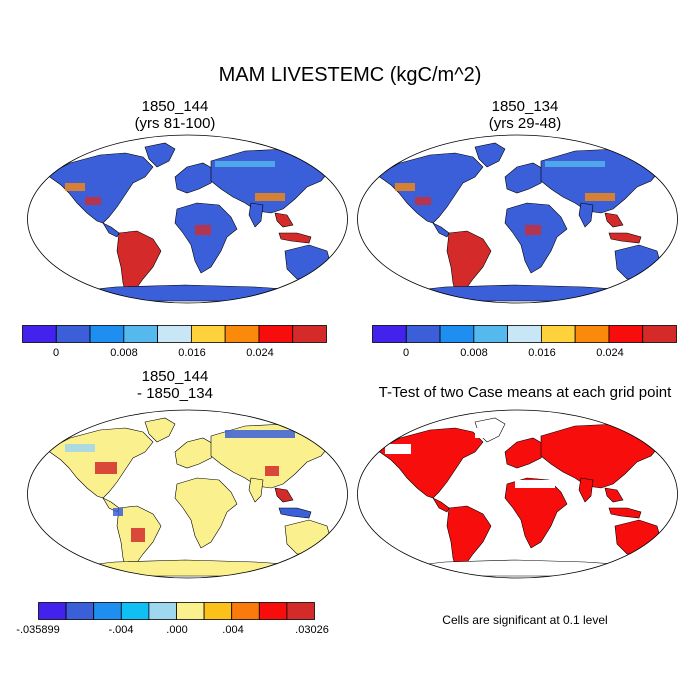 This screenshot has width=700, height=700. I want to click on map-panel-difference, so click(187, 494).